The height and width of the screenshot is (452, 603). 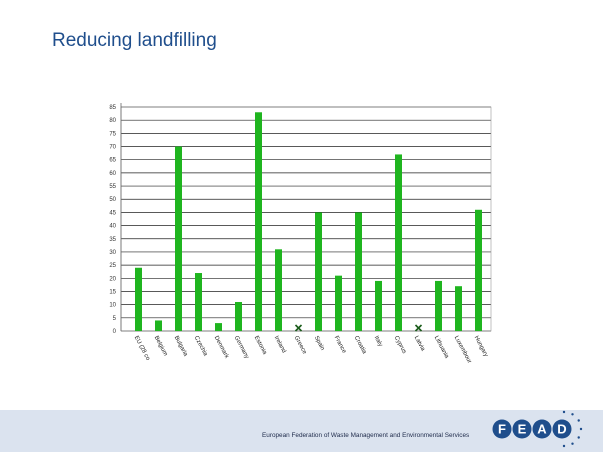 What do you see at coordinates (201, 346) in the screenshot?
I see `x-tick-label: Czechia` at bounding box center [201, 346].